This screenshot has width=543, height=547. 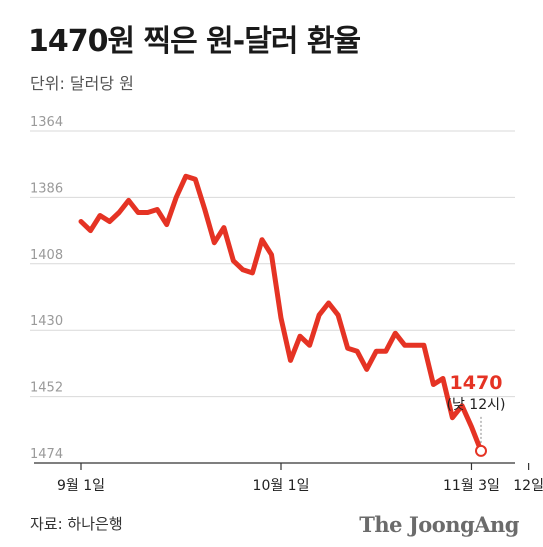 What do you see at coordinates (82, 83) in the screenshot?
I see `unit-label: 단위: 달러당 원` at bounding box center [82, 83].